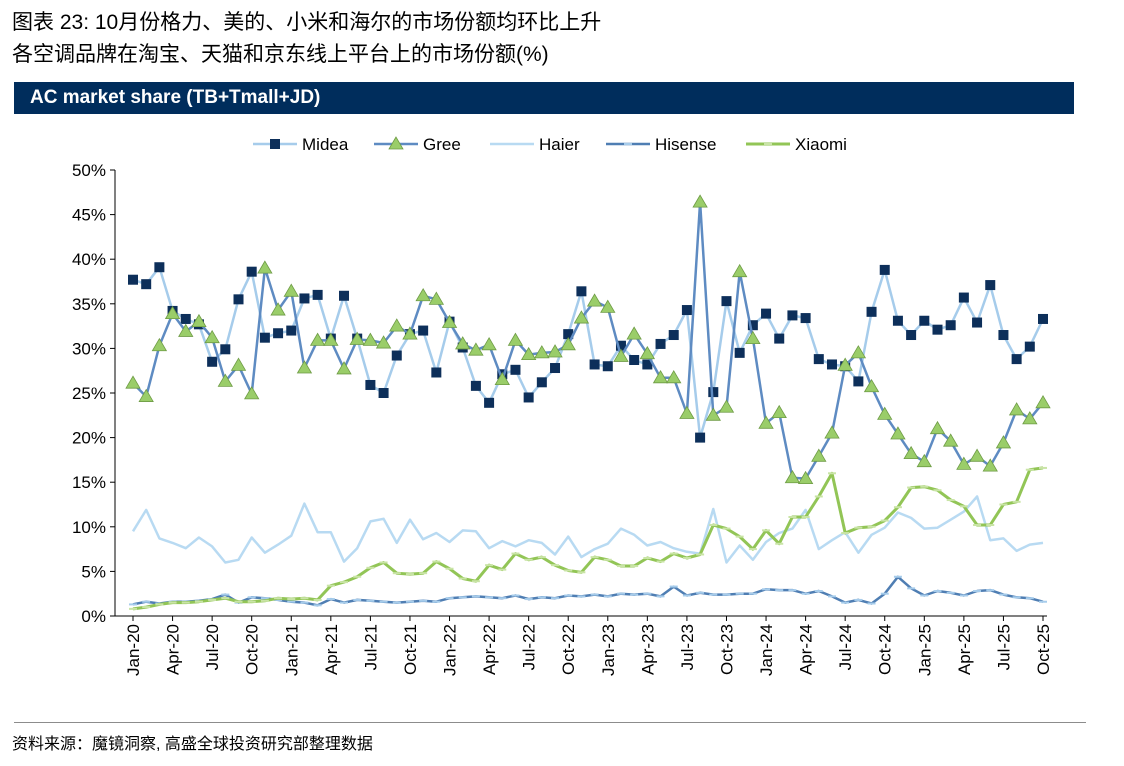 Image resolution: width=1124 pixels, height=766 pixels. What do you see at coordinates (212, 647) in the screenshot?
I see `x-tick-label: Jul-20` at bounding box center [212, 647].